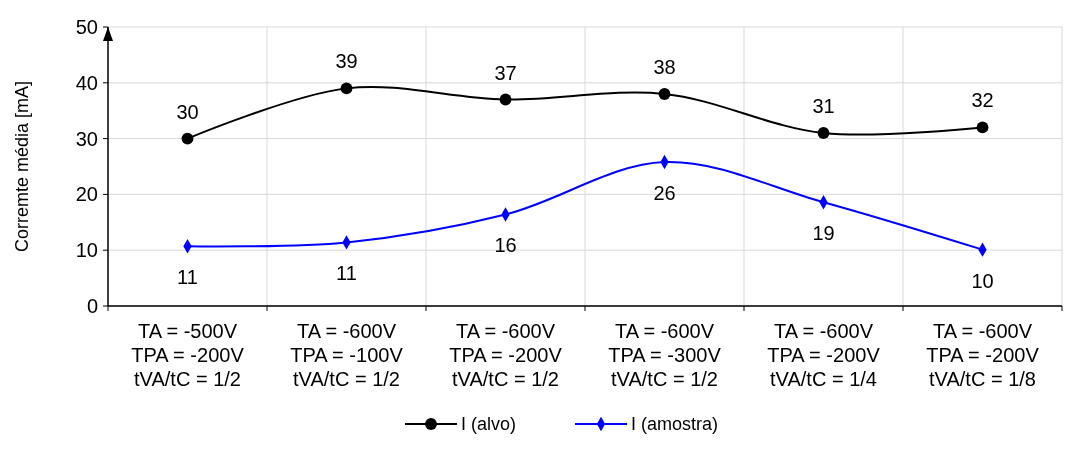  Describe the element at coordinates (982, 100) in the screenshot. I see `data-label: 32` at that location.